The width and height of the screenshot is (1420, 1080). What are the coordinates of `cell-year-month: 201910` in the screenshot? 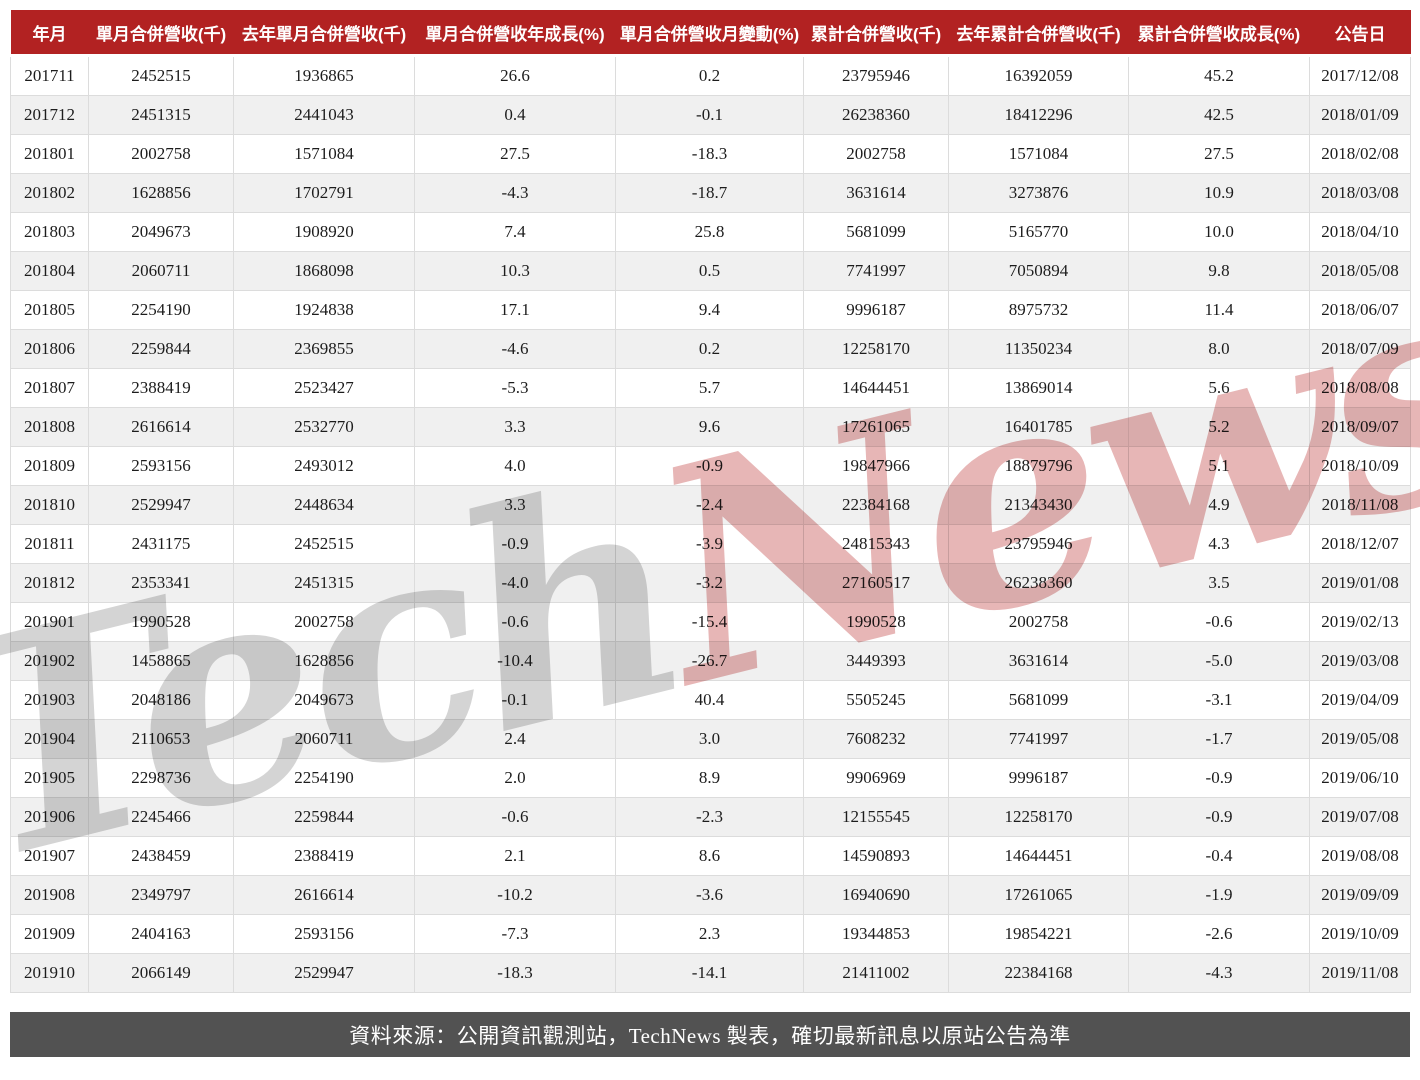 It's located at (49, 973).